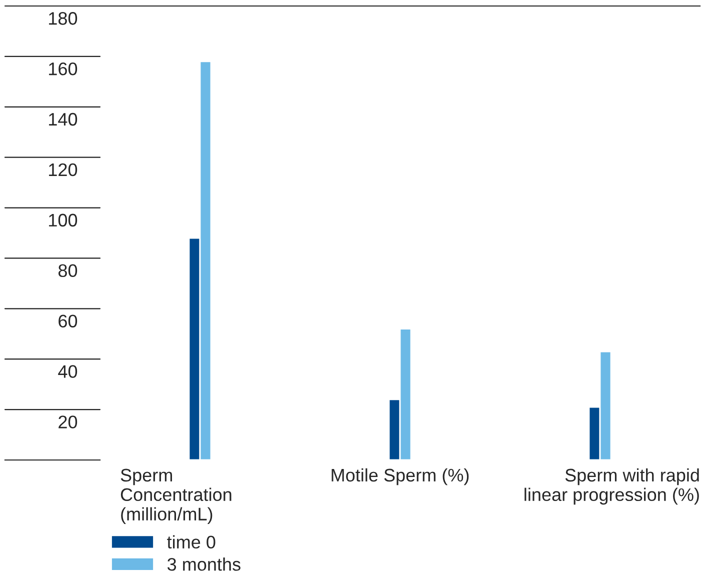 Image resolution: width=704 pixels, height=585 pixels. I want to click on y-tick-label: 140, so click(63, 119).